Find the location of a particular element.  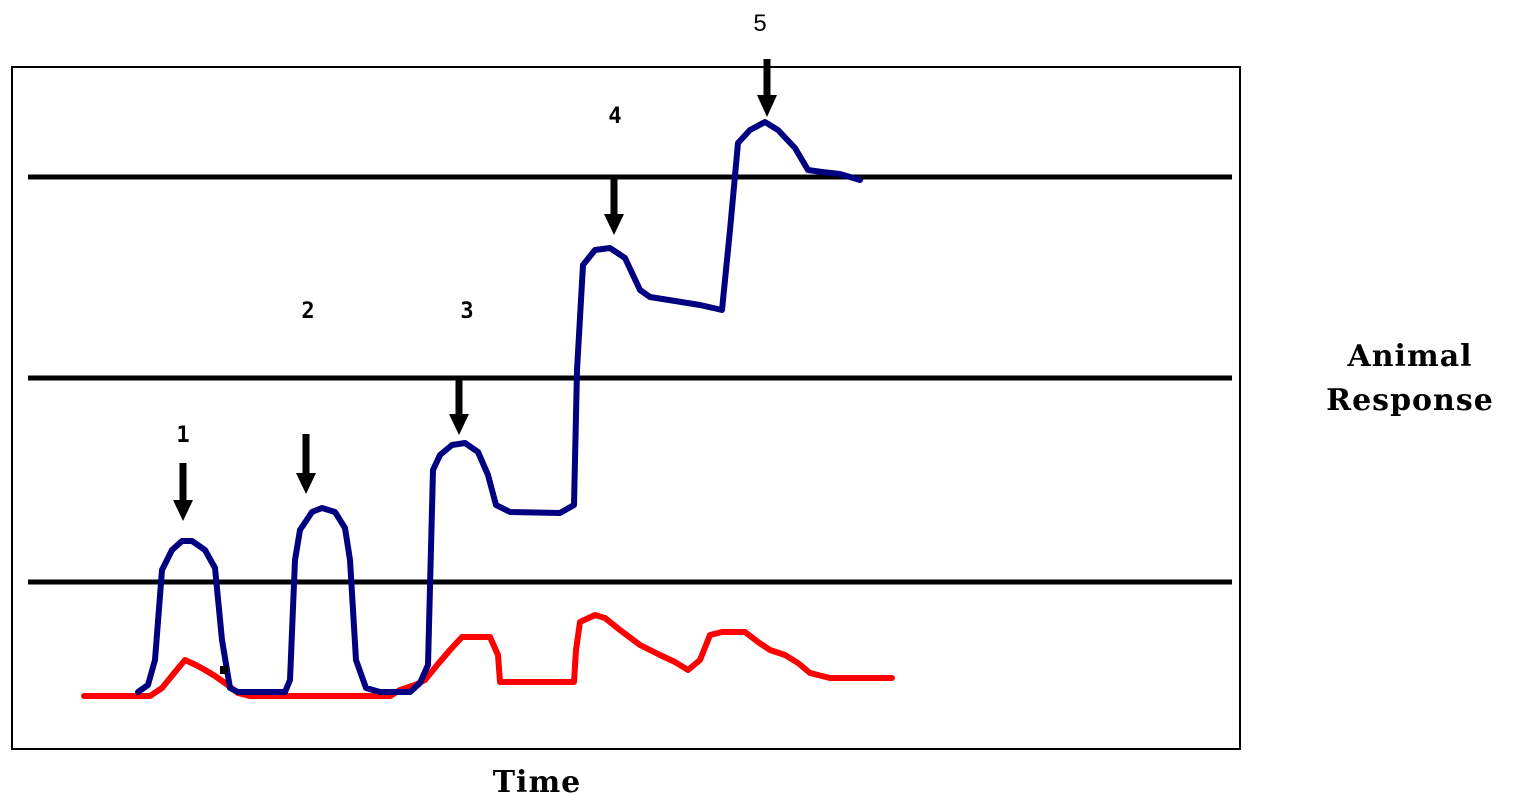

x-axis-label: Time is located at coordinates (537, 782).